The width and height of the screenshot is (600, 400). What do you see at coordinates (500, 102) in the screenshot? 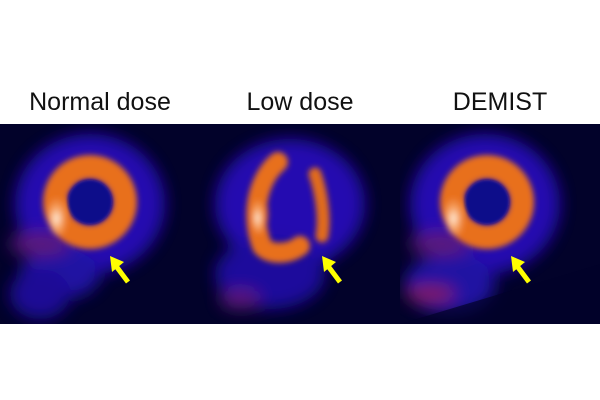
I see `panel-label-demist: DEMIST` at bounding box center [500, 102].